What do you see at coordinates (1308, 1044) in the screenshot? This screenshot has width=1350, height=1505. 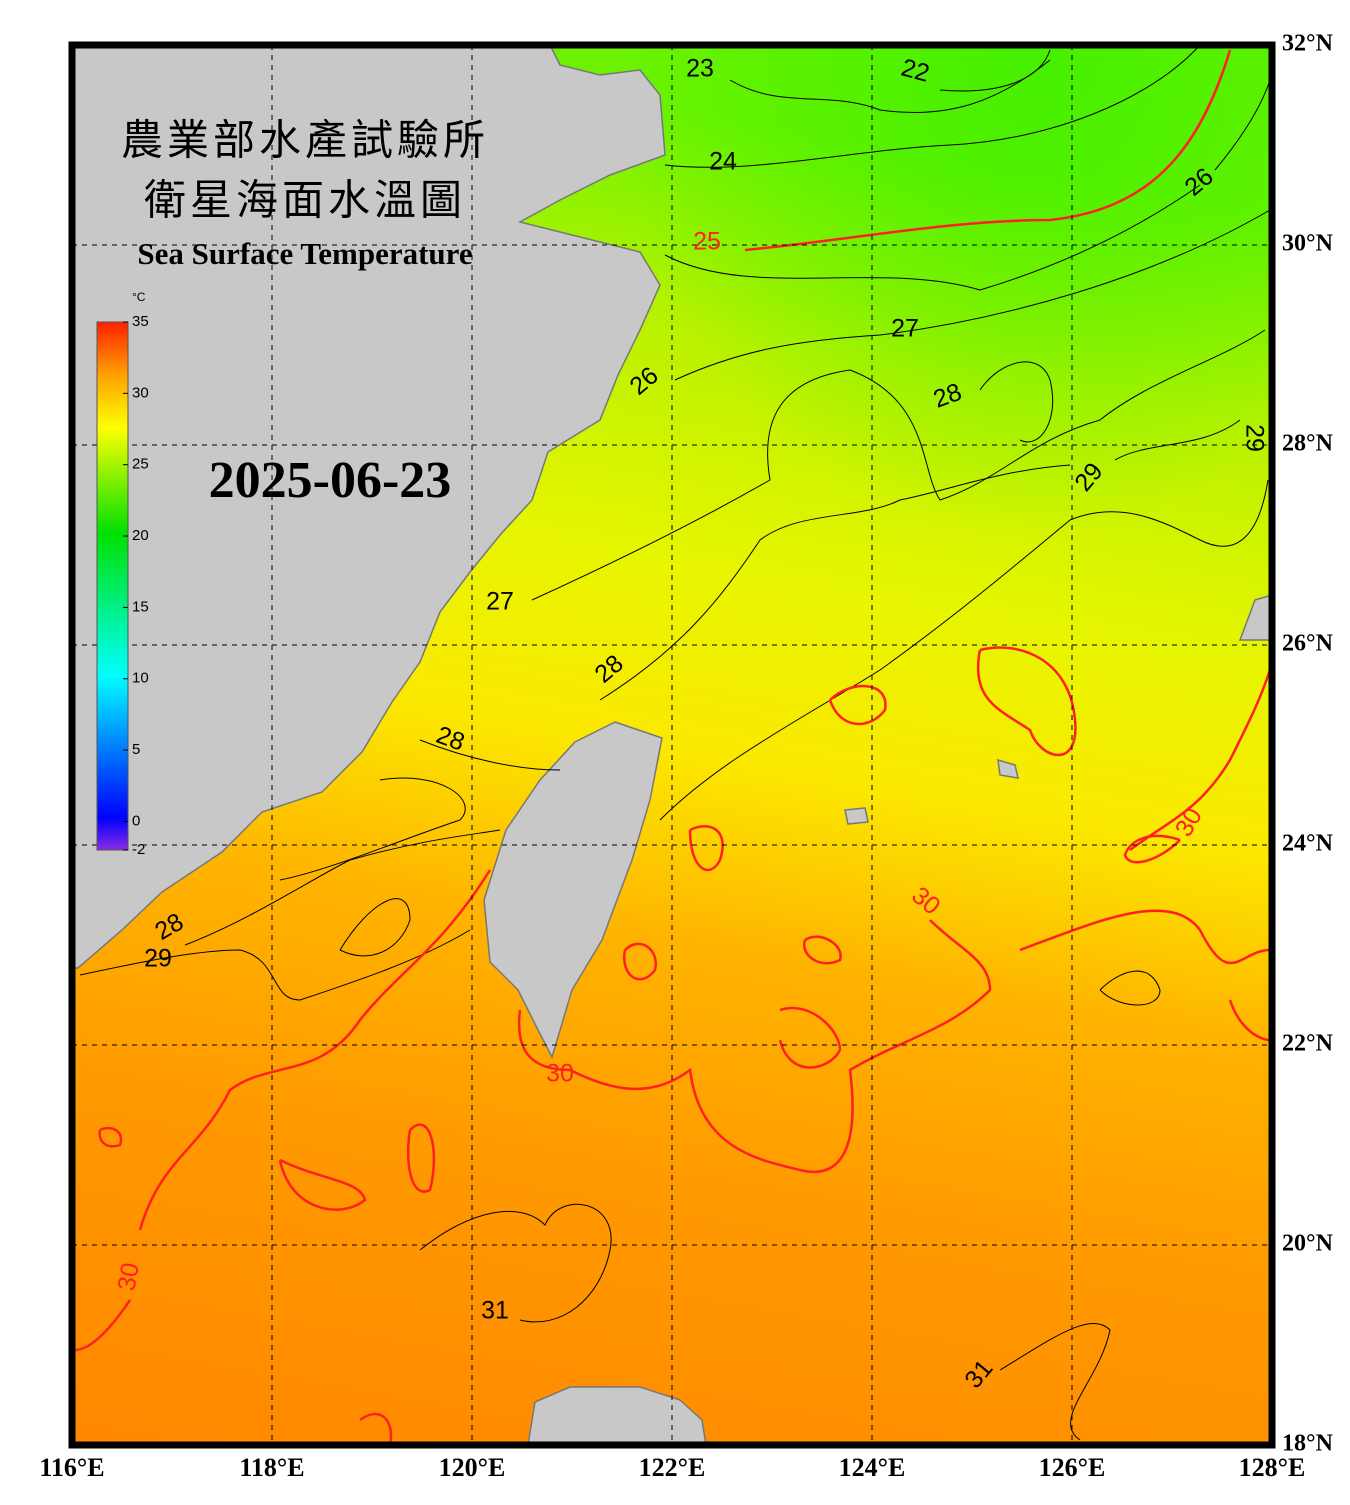 I see `lat-label: 22°N` at bounding box center [1308, 1044].